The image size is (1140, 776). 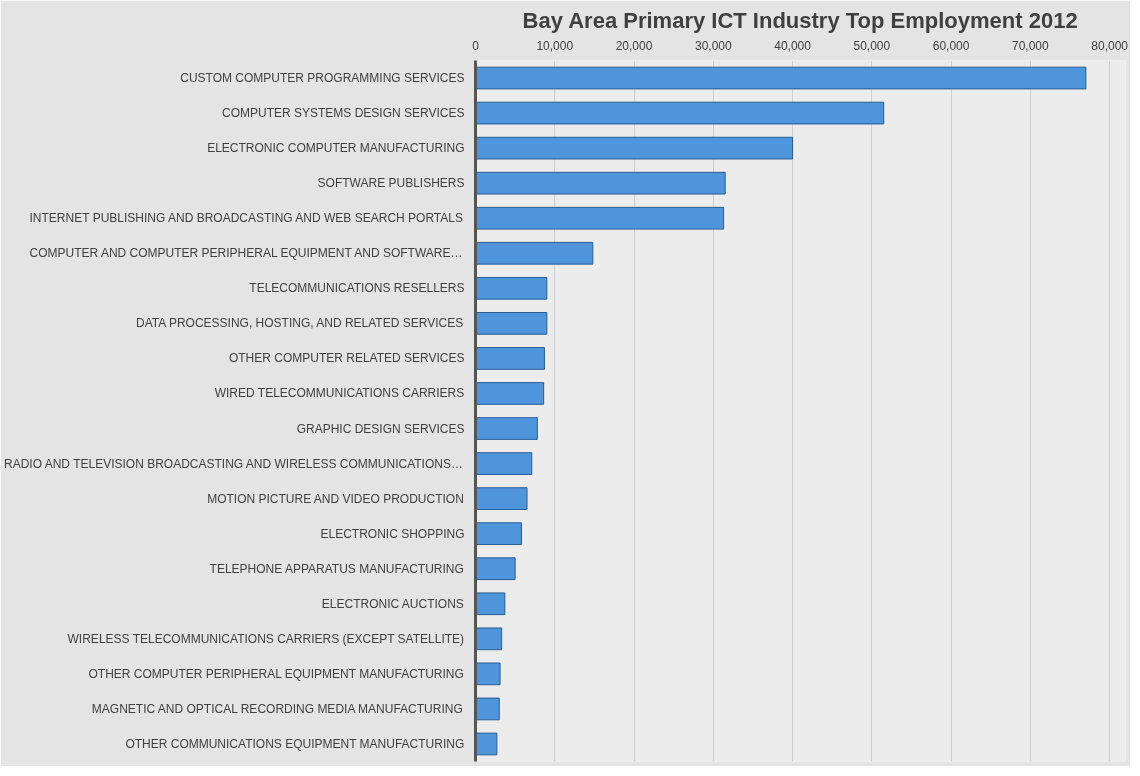 I want to click on y-tick-label: OTHER COMPUTER RELATED SERVICES, so click(x=346, y=358).